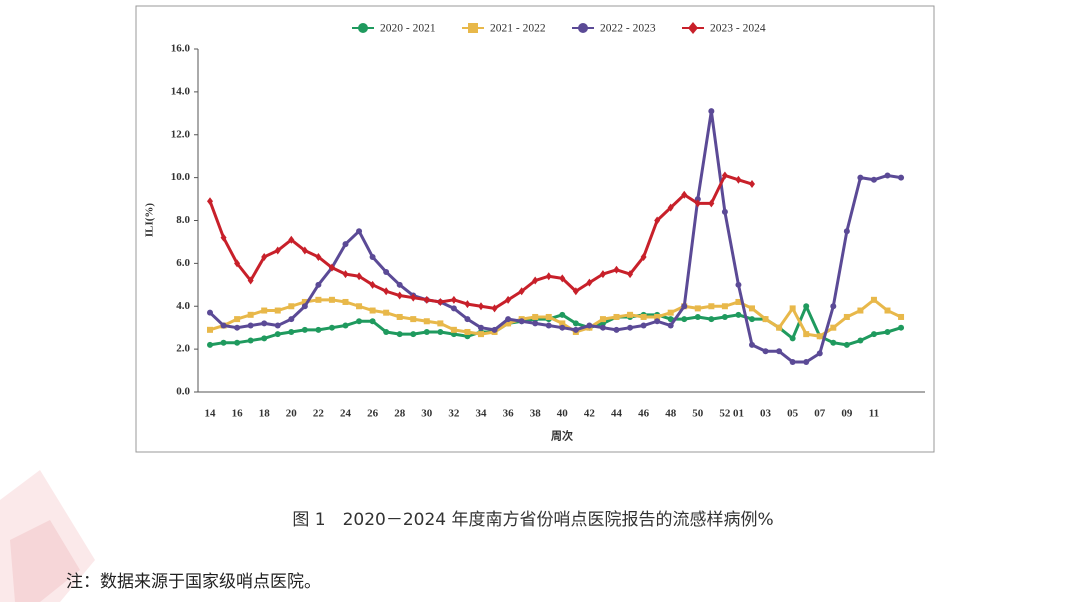 The height and width of the screenshot is (602, 1080). What do you see at coordinates (698, 414) in the screenshot?
I see `x-tick-label: 50` at bounding box center [698, 414].